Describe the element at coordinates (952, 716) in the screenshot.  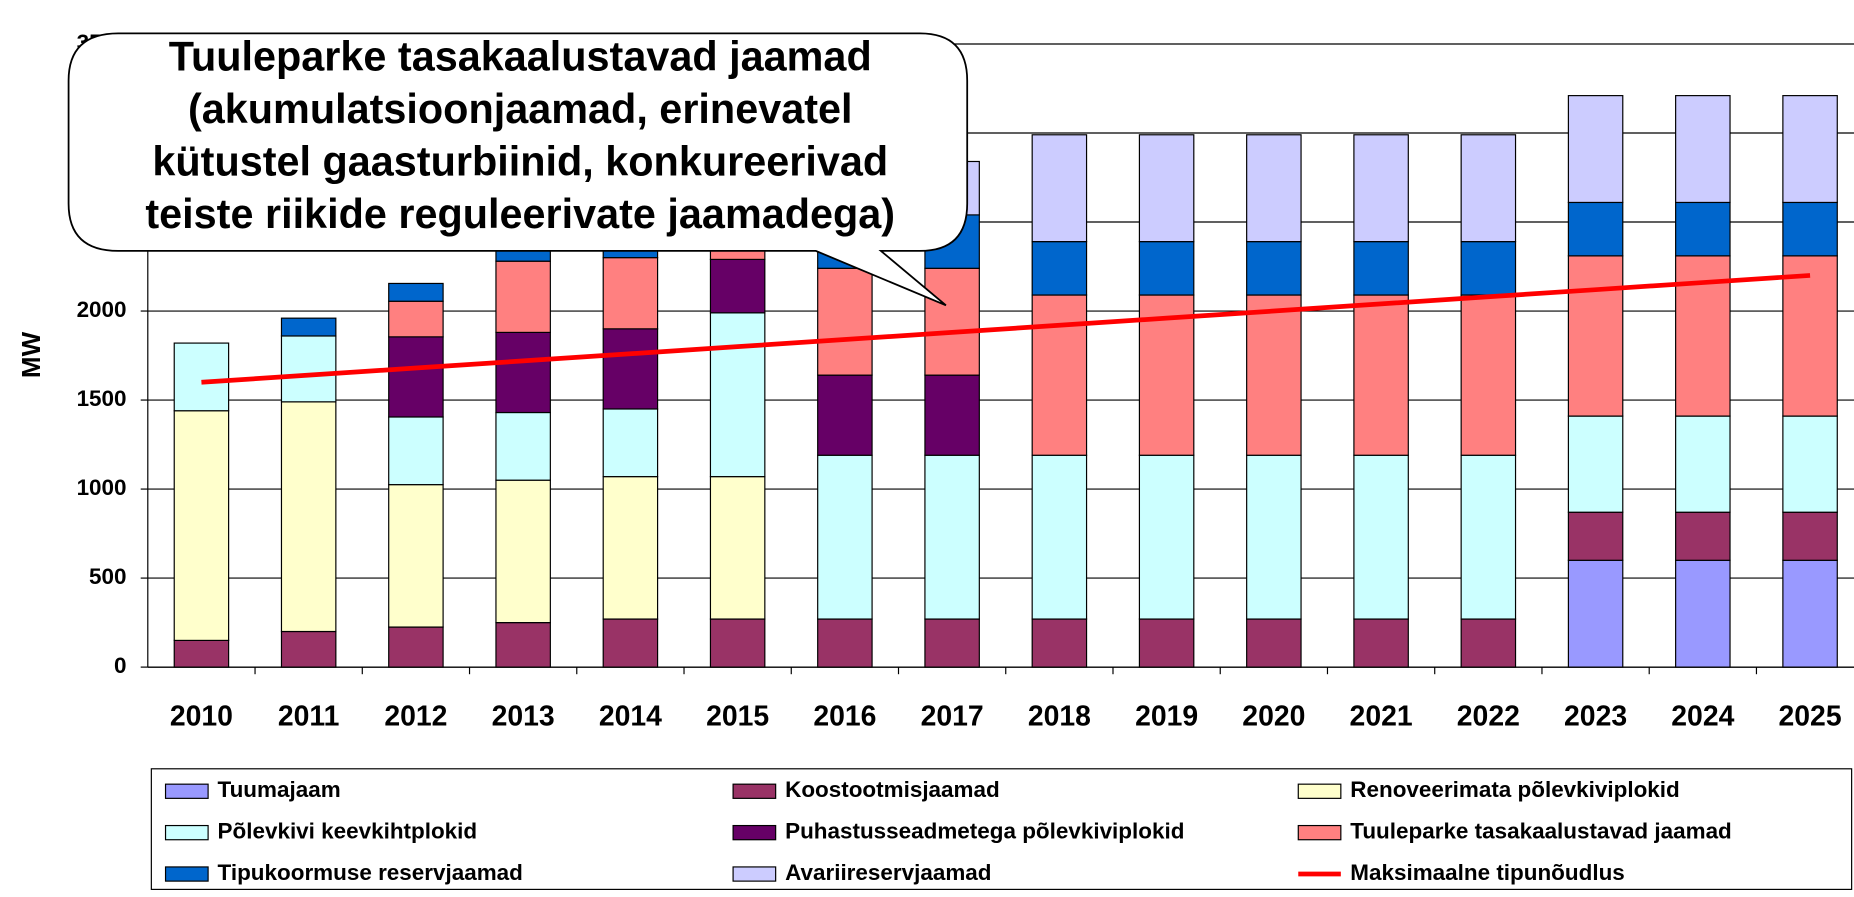
I see `x-tick-label: 2017` at that location.